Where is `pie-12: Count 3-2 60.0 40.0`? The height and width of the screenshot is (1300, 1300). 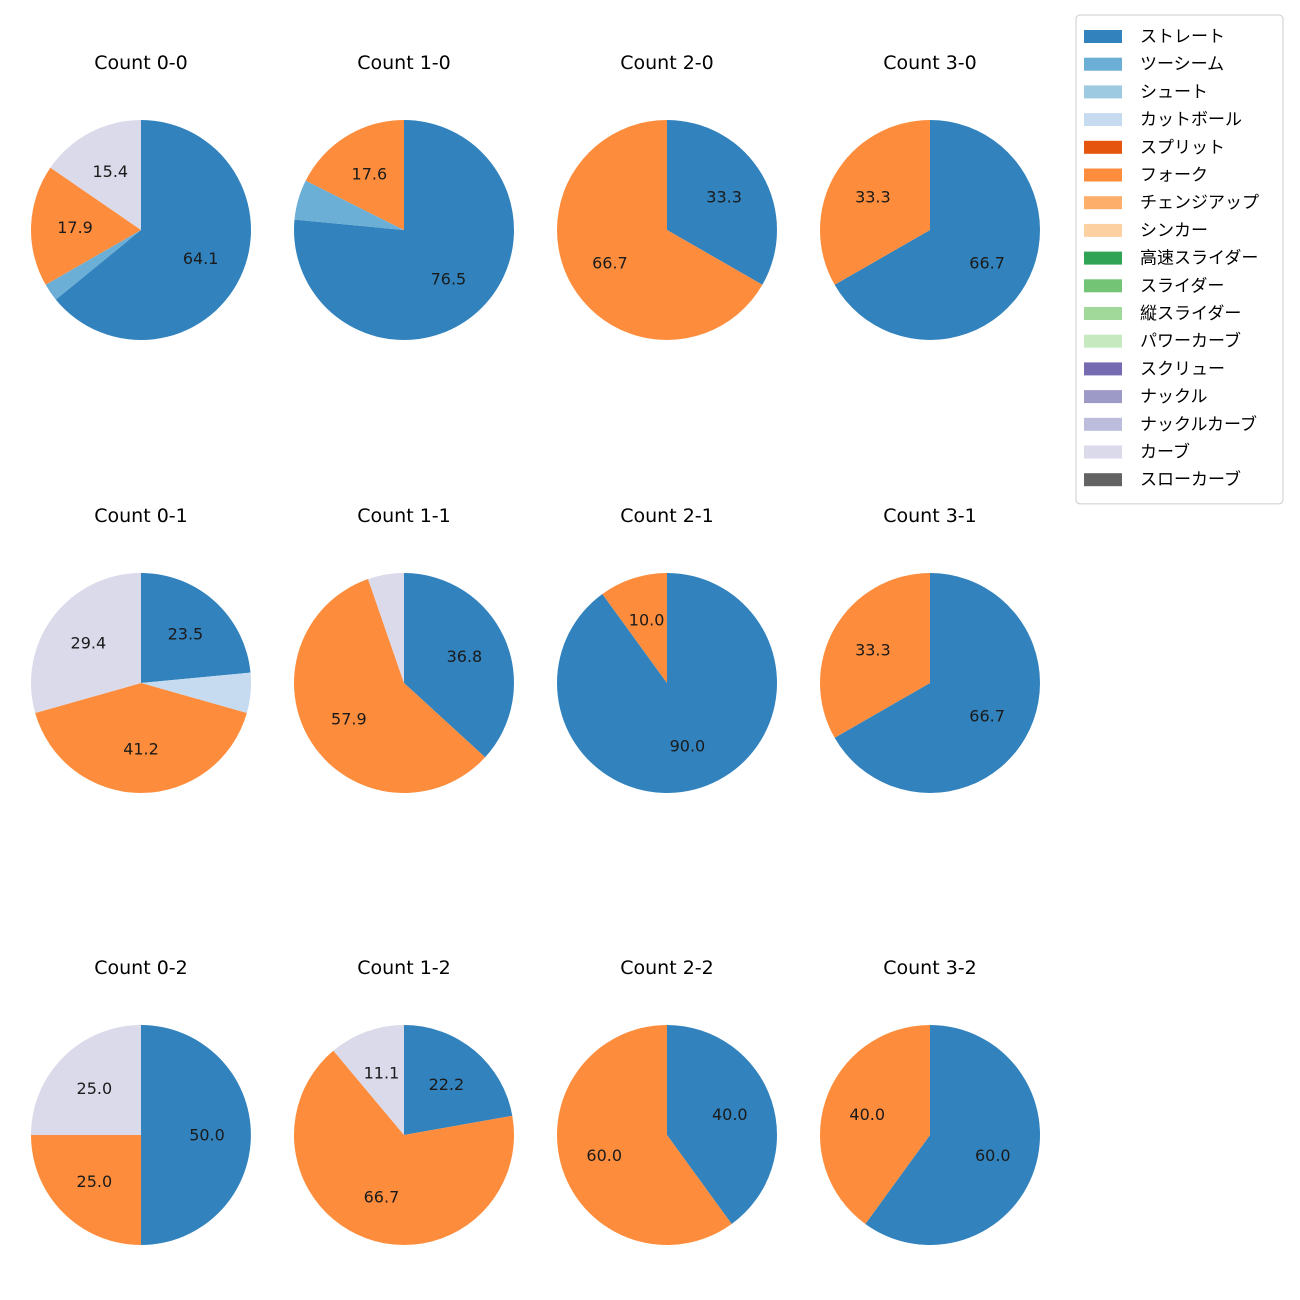
pie-12: Count 3-2 60.0 40.0 is located at coordinates (930, 1101).